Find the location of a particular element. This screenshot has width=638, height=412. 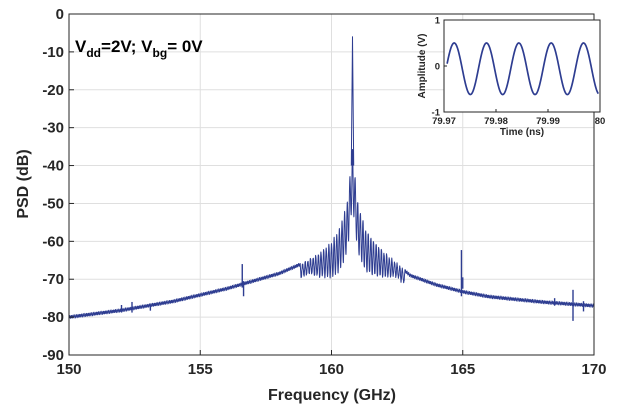

inset-ticks is located at coordinates (522, 66).